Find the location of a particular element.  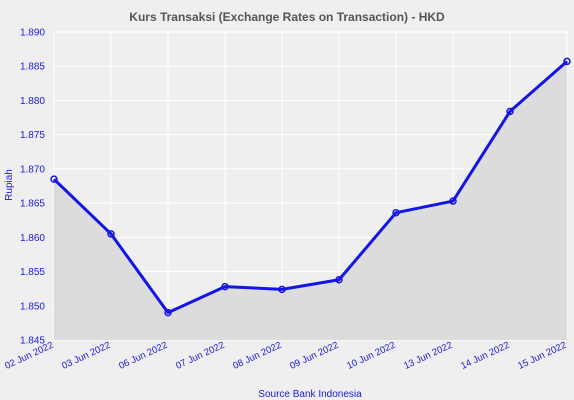

x-tick-label: 06 Jun 2022 is located at coordinates (143, 356).